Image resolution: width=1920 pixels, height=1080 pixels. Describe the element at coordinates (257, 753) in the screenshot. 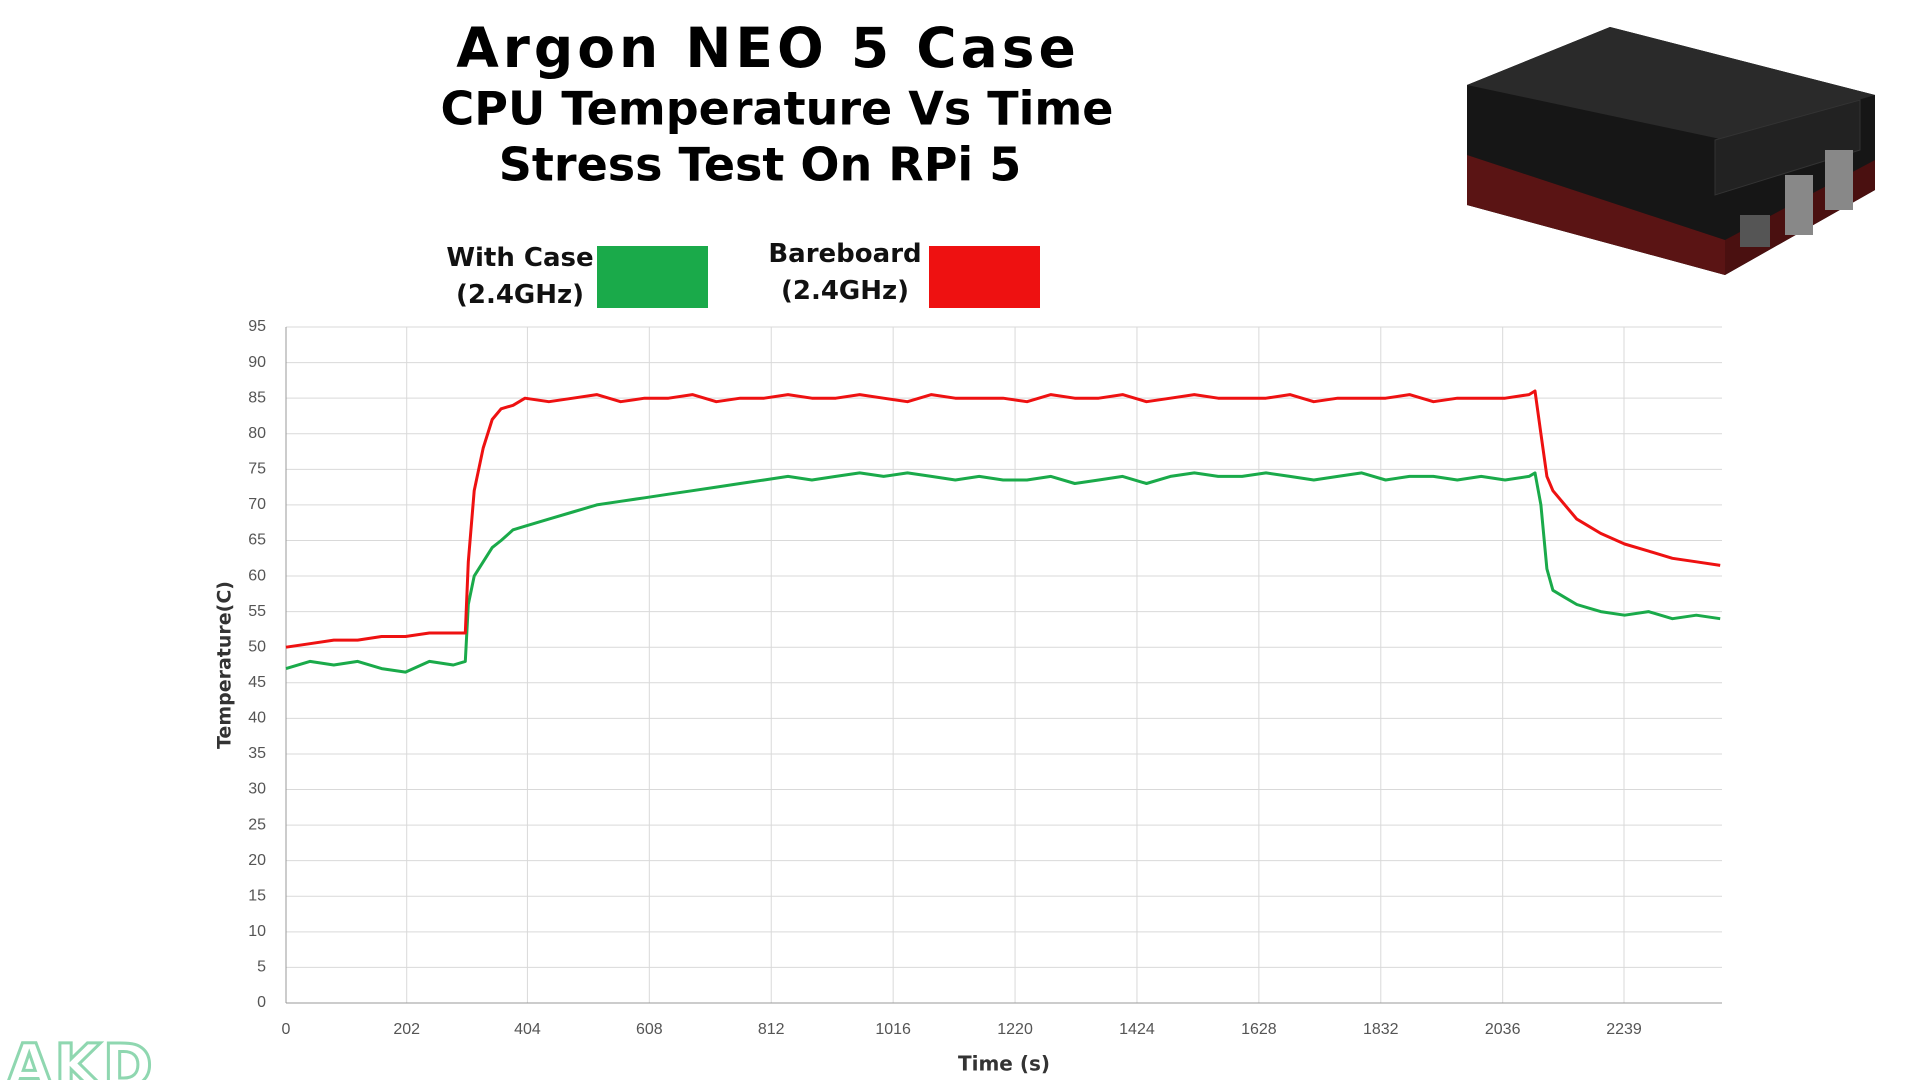

I see `y-tick-label: 35` at that location.